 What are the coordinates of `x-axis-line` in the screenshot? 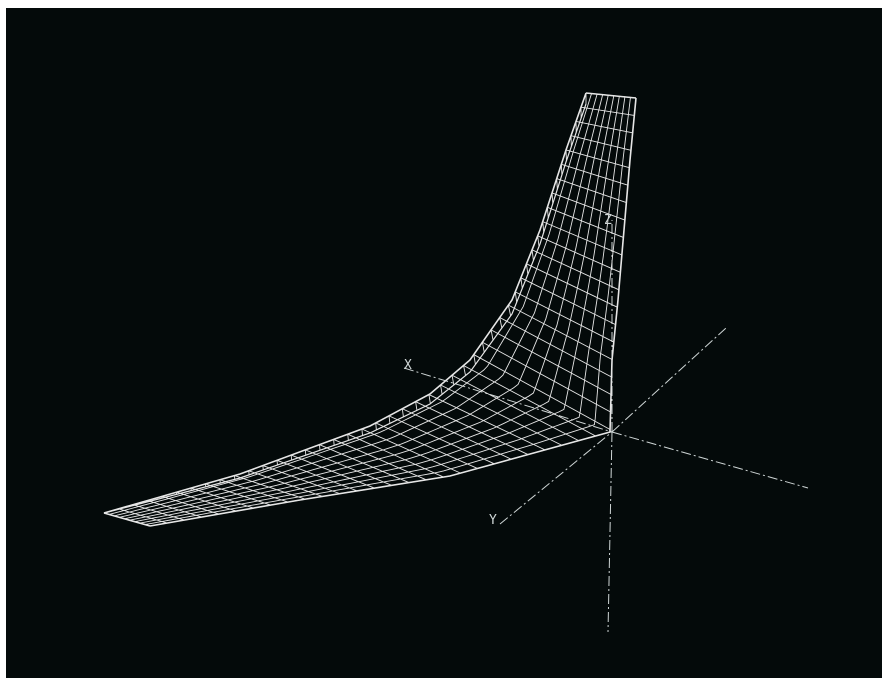 It's located at (508, 400).